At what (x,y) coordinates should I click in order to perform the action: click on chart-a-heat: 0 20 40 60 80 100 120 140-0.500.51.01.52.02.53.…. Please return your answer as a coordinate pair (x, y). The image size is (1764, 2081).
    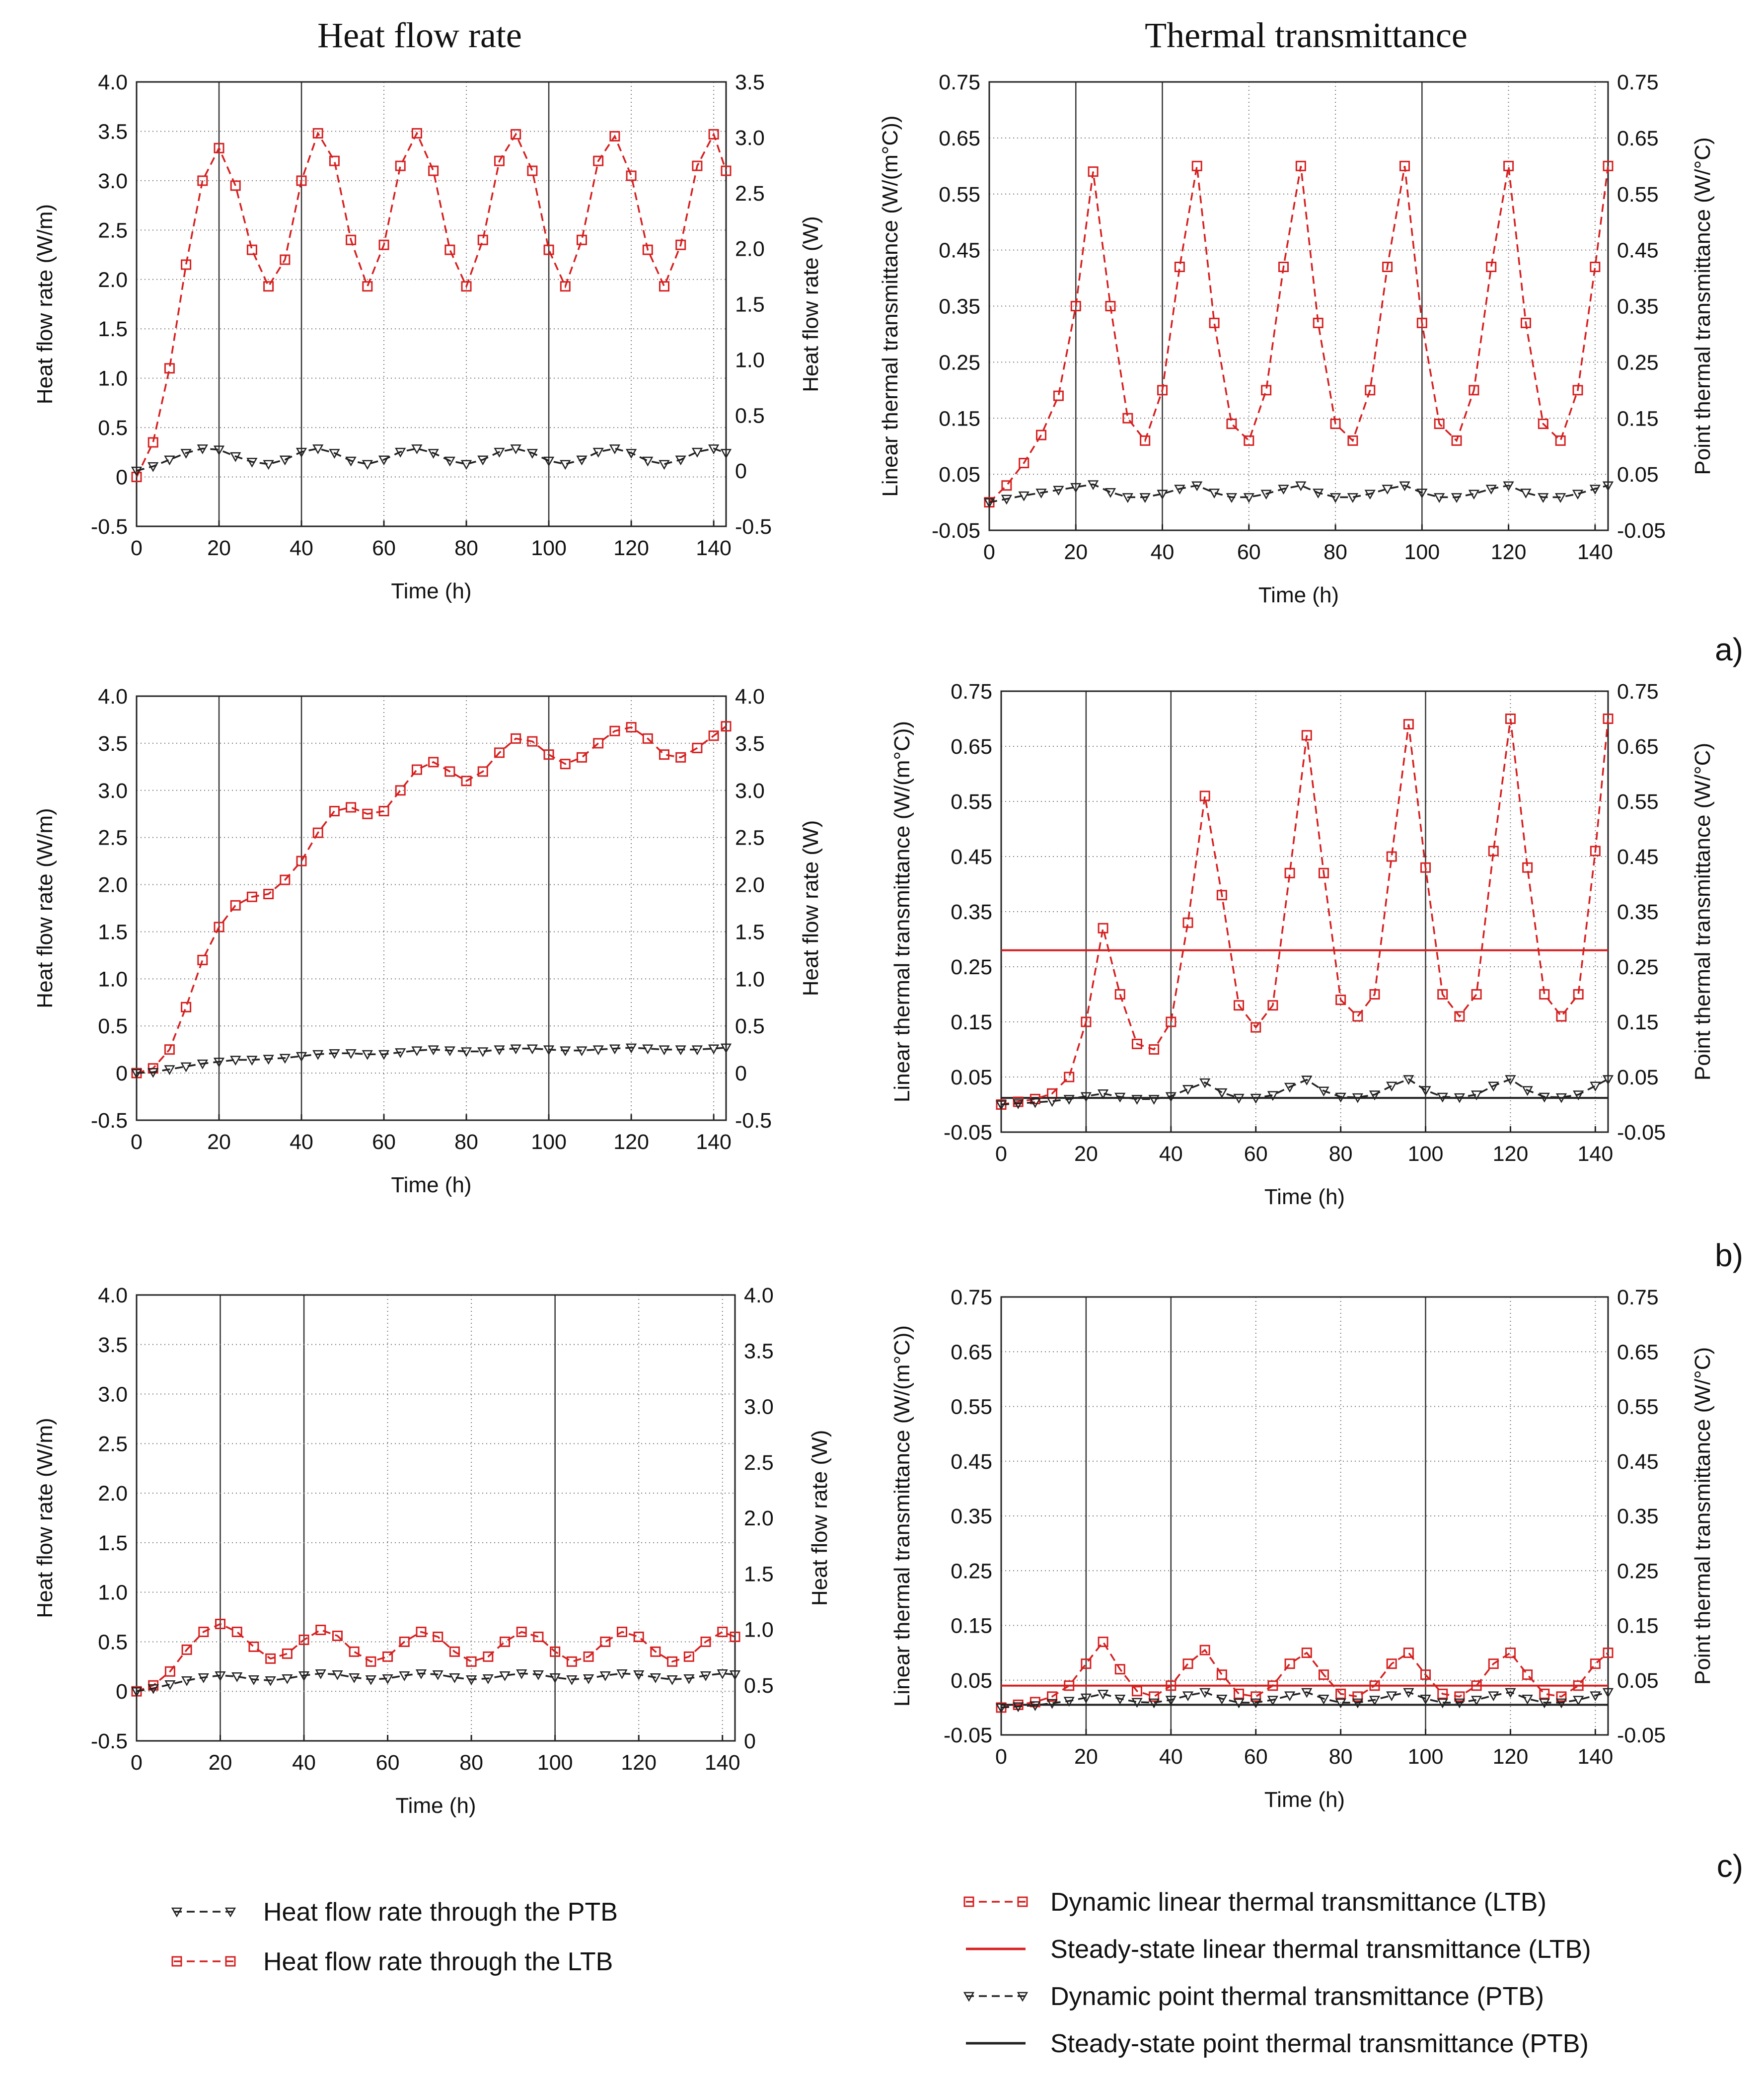
    Looking at the image, I should click on (428, 337).